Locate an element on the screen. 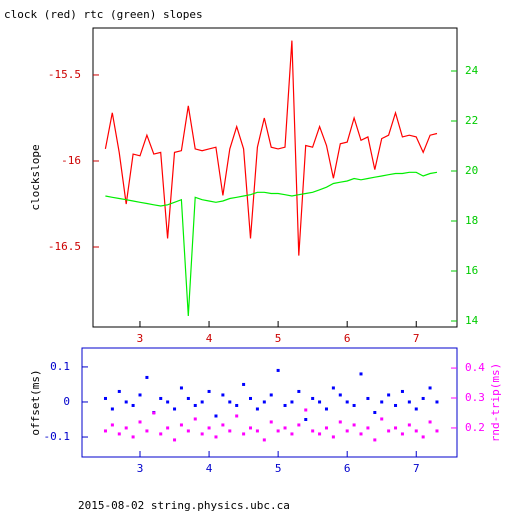 Image resolution: width=512 pixels, height=512 pixels. y-tick-label: 0 is located at coordinates (66, 401).